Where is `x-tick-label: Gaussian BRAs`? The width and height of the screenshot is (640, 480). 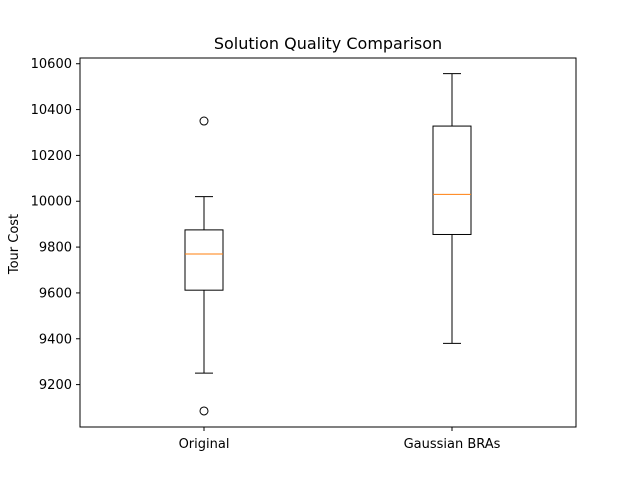 x-tick-label: Gaussian BRAs is located at coordinates (452, 444).